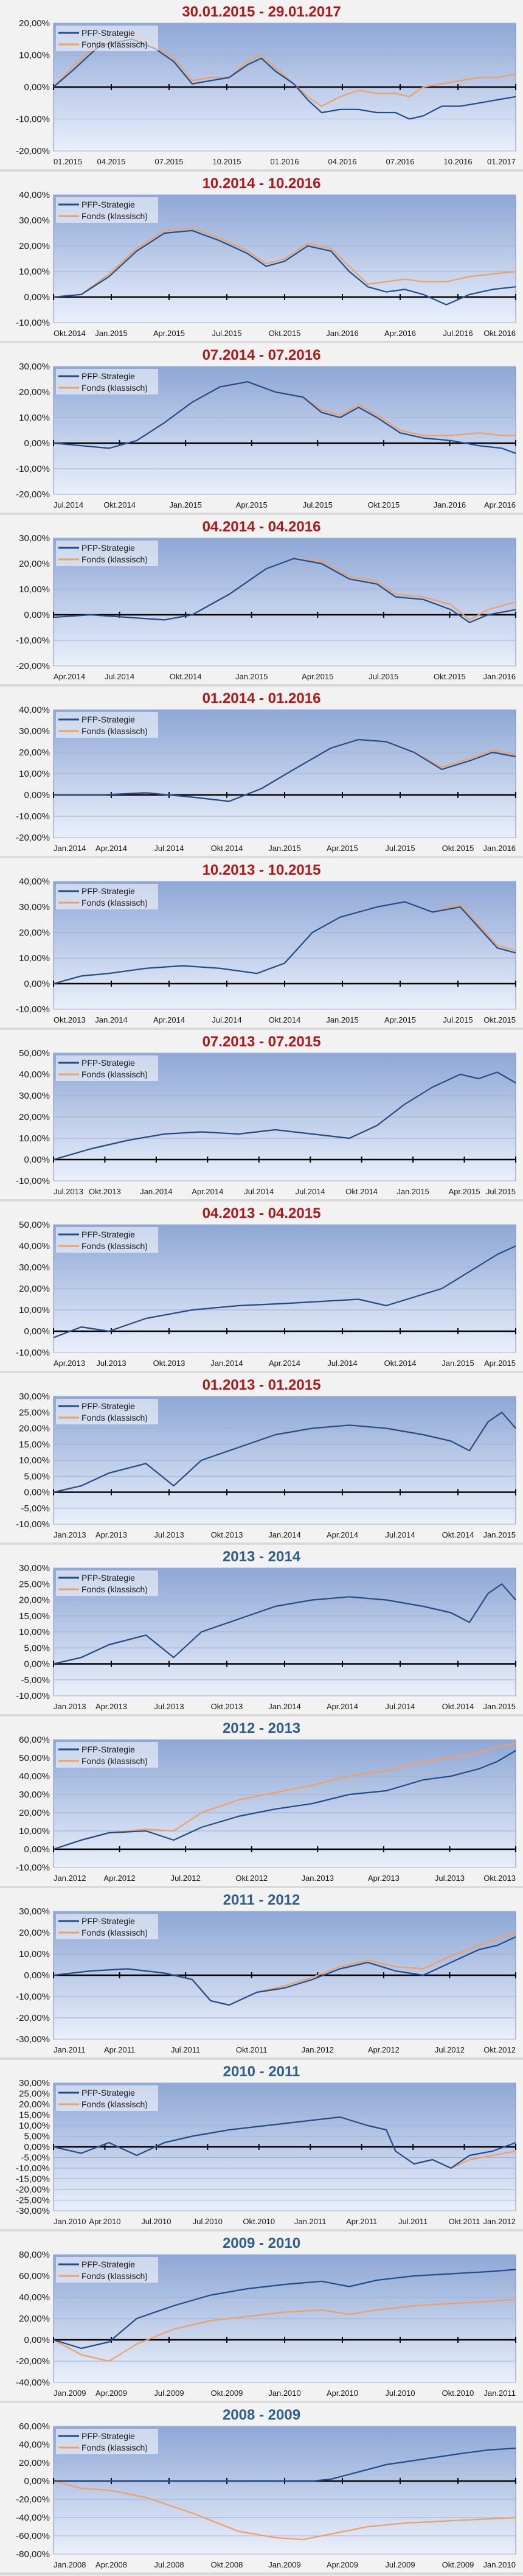  What do you see at coordinates (111, 2393) in the screenshot?
I see `x-tick-label: Apr.2009` at bounding box center [111, 2393].